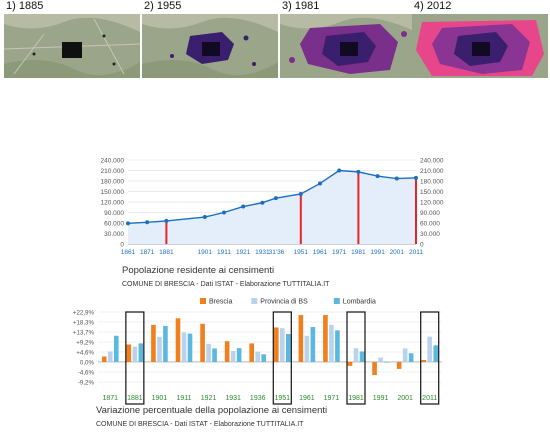 The width and height of the screenshot is (550, 432). I want to click on data-point-1951, so click(300, 193).